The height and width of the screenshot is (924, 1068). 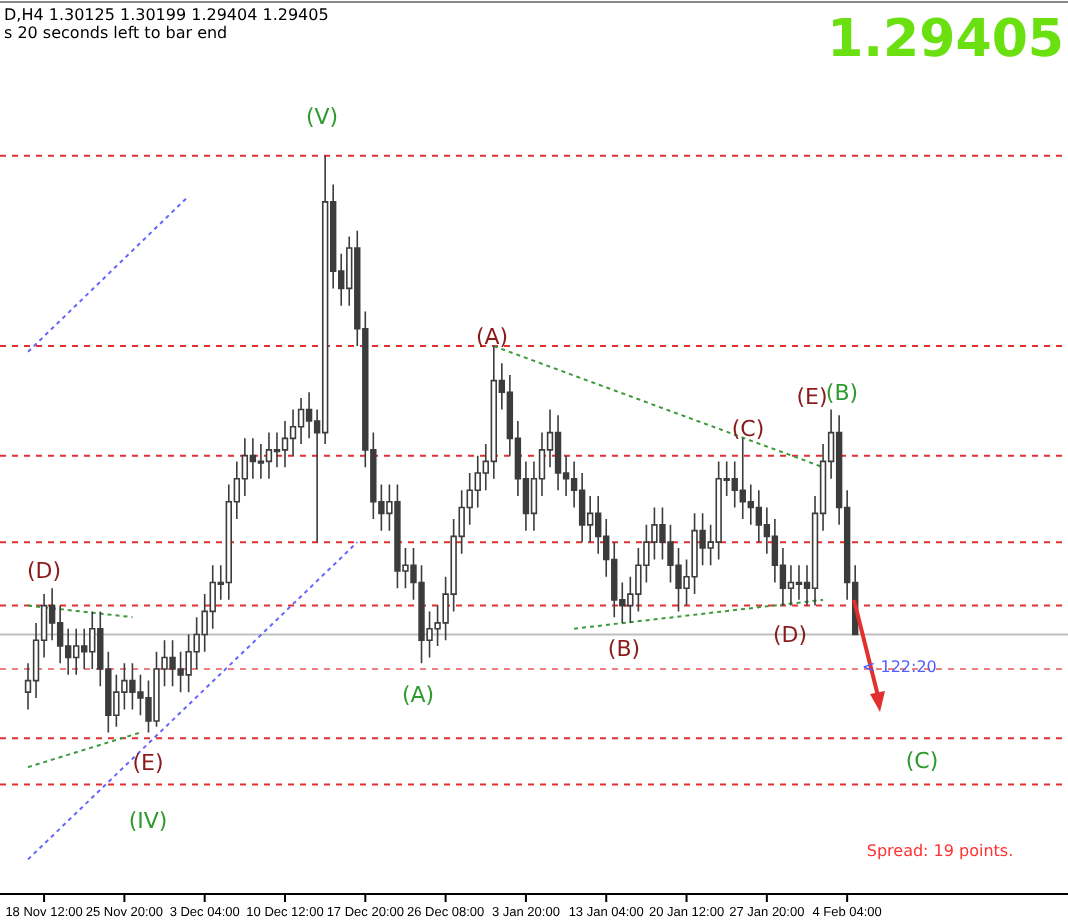 What do you see at coordinates (940, 851) in the screenshot?
I see `text: Spread: 19 points.` at bounding box center [940, 851].